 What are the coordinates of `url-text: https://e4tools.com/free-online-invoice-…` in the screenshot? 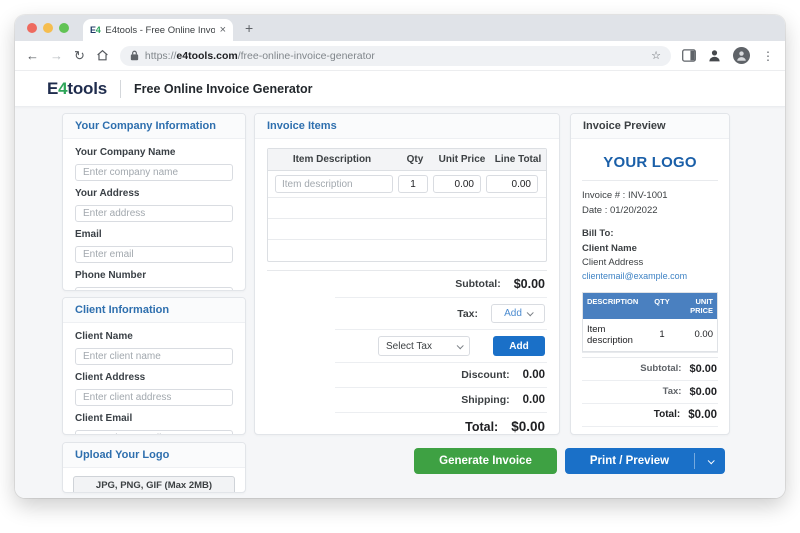 It's located at (259, 55).